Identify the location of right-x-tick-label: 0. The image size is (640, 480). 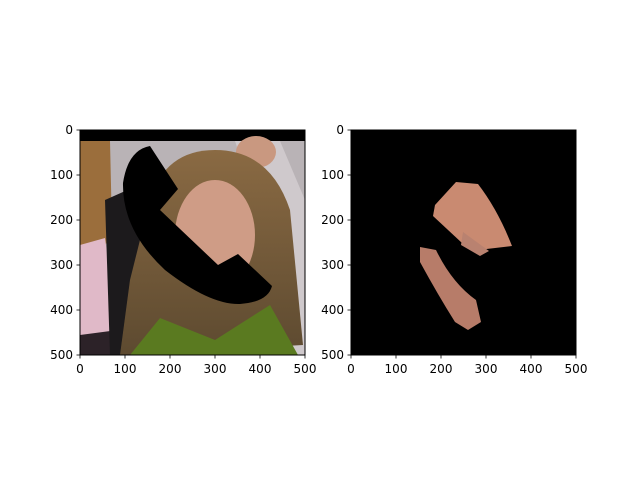
(351, 369).